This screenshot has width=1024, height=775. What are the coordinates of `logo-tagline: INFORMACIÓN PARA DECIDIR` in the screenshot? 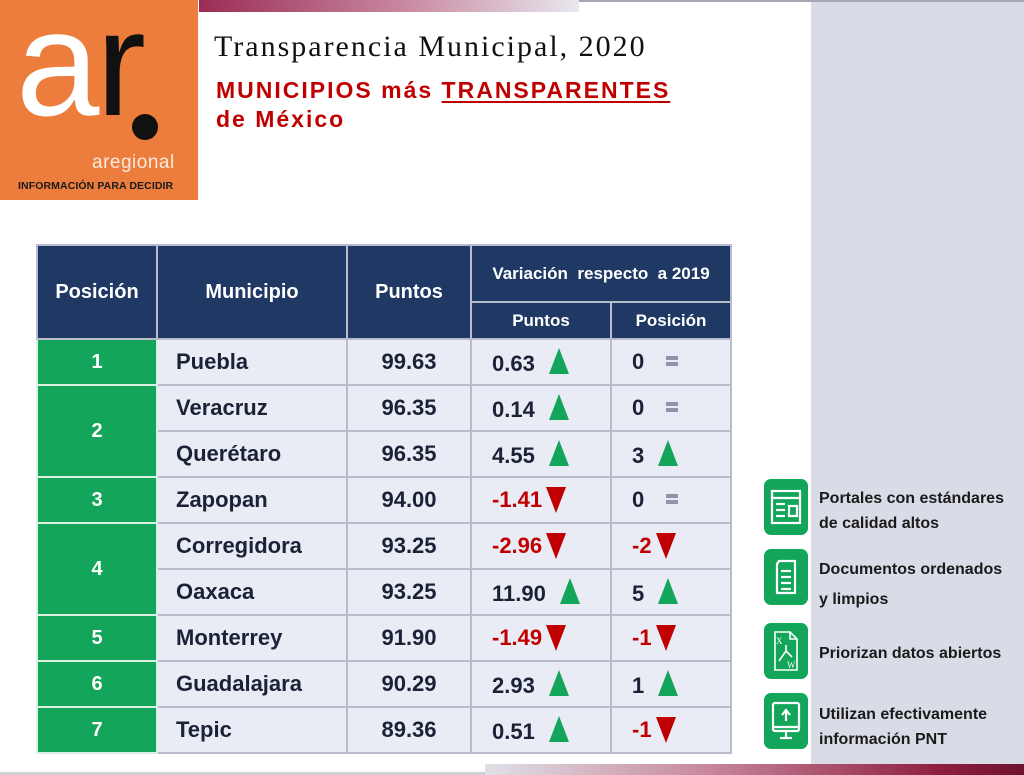 It's located at (96, 186).